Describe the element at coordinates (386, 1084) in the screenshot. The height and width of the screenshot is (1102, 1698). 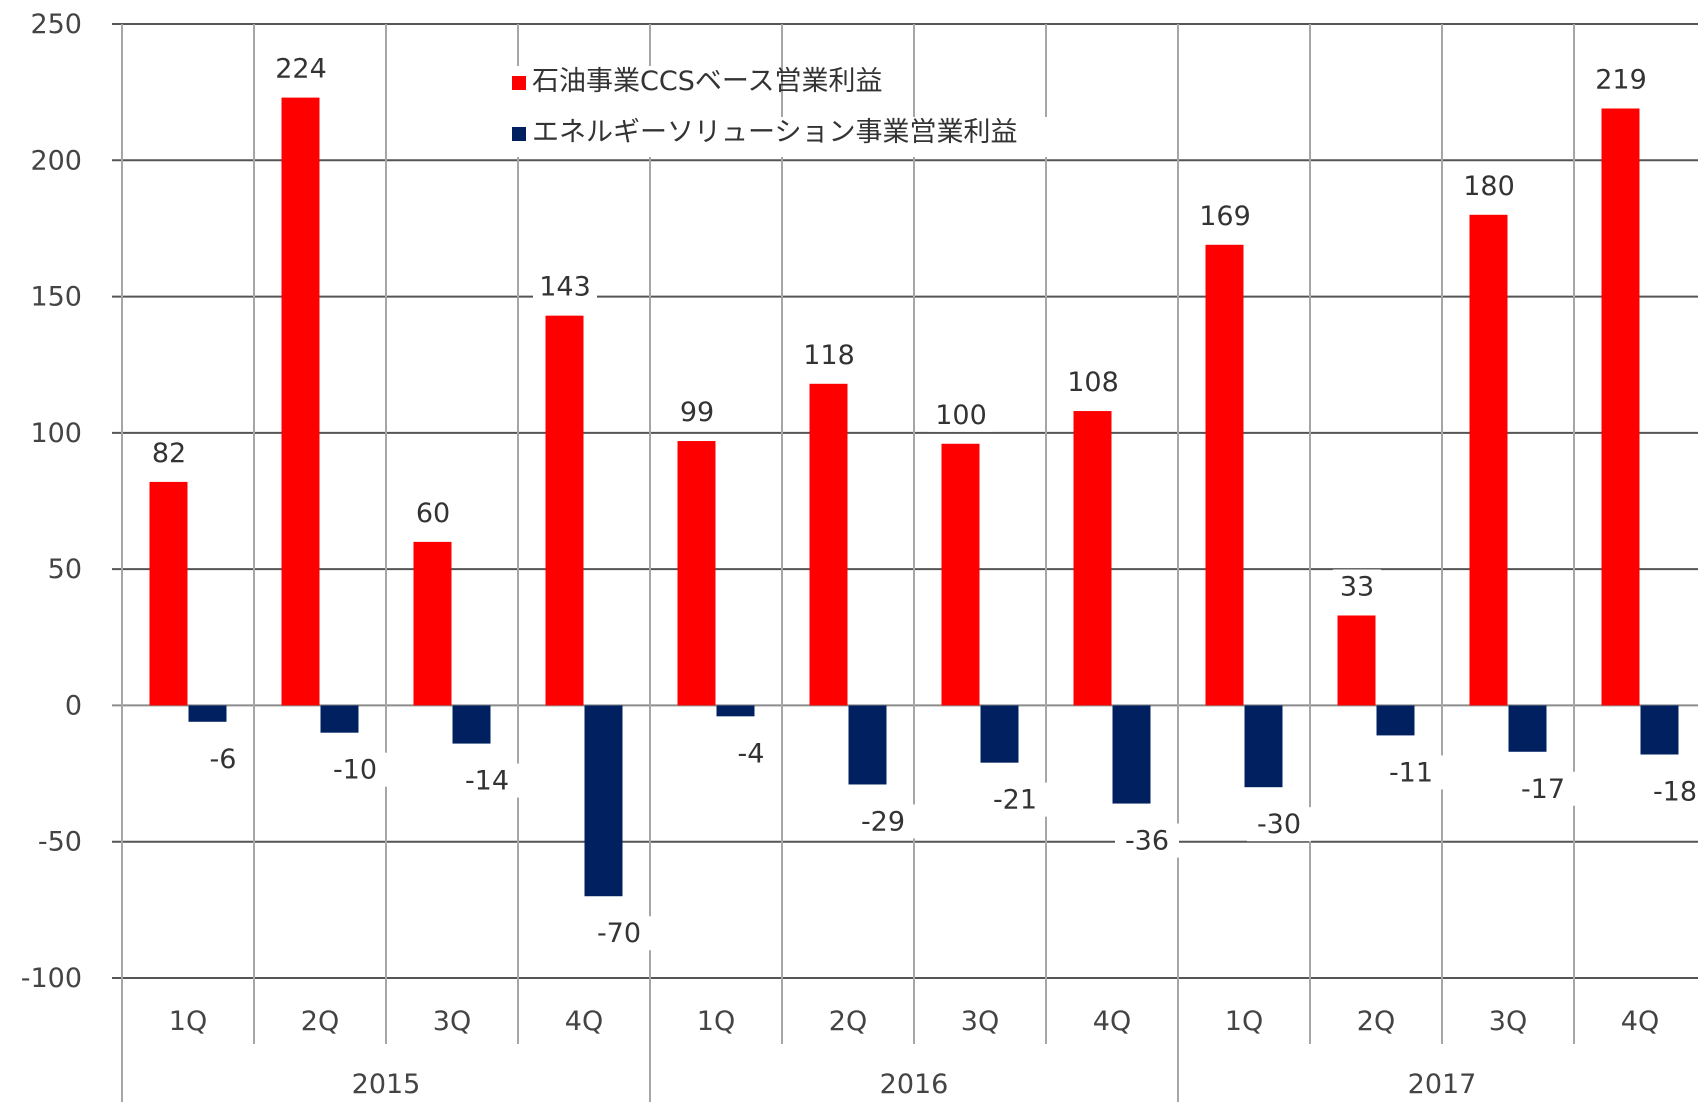
I see `x-group-label: 2015` at that location.